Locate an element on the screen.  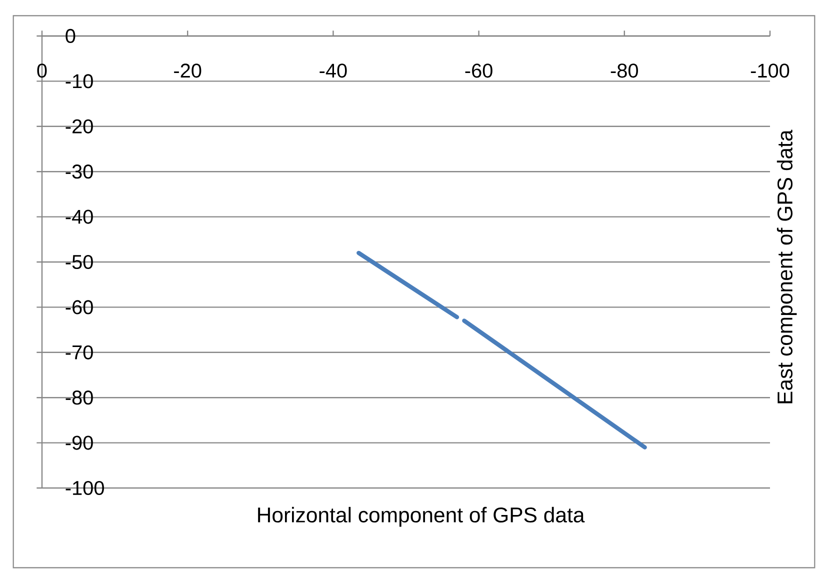
y-tick-label: -50 is located at coordinates (79, 262).